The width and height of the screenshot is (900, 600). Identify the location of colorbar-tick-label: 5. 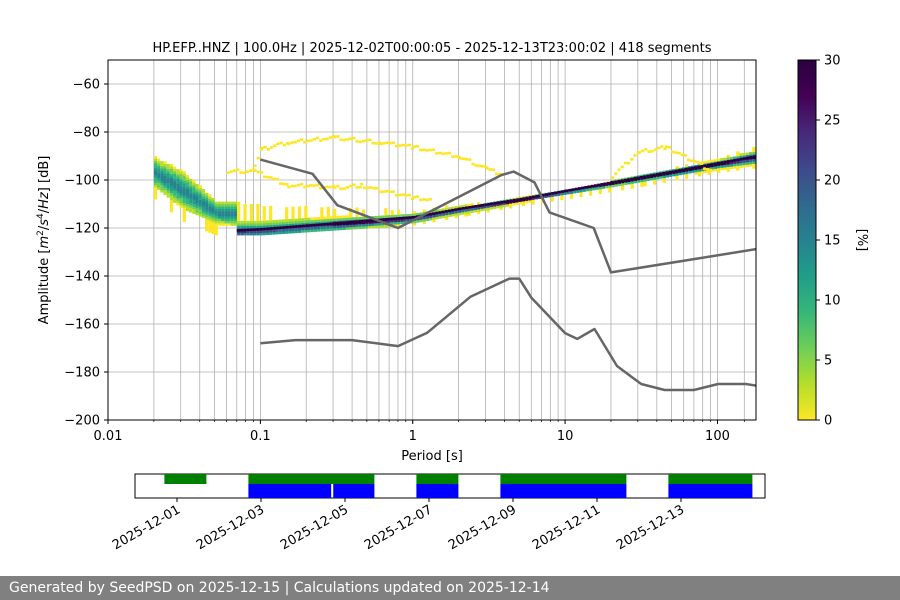
(828, 361).